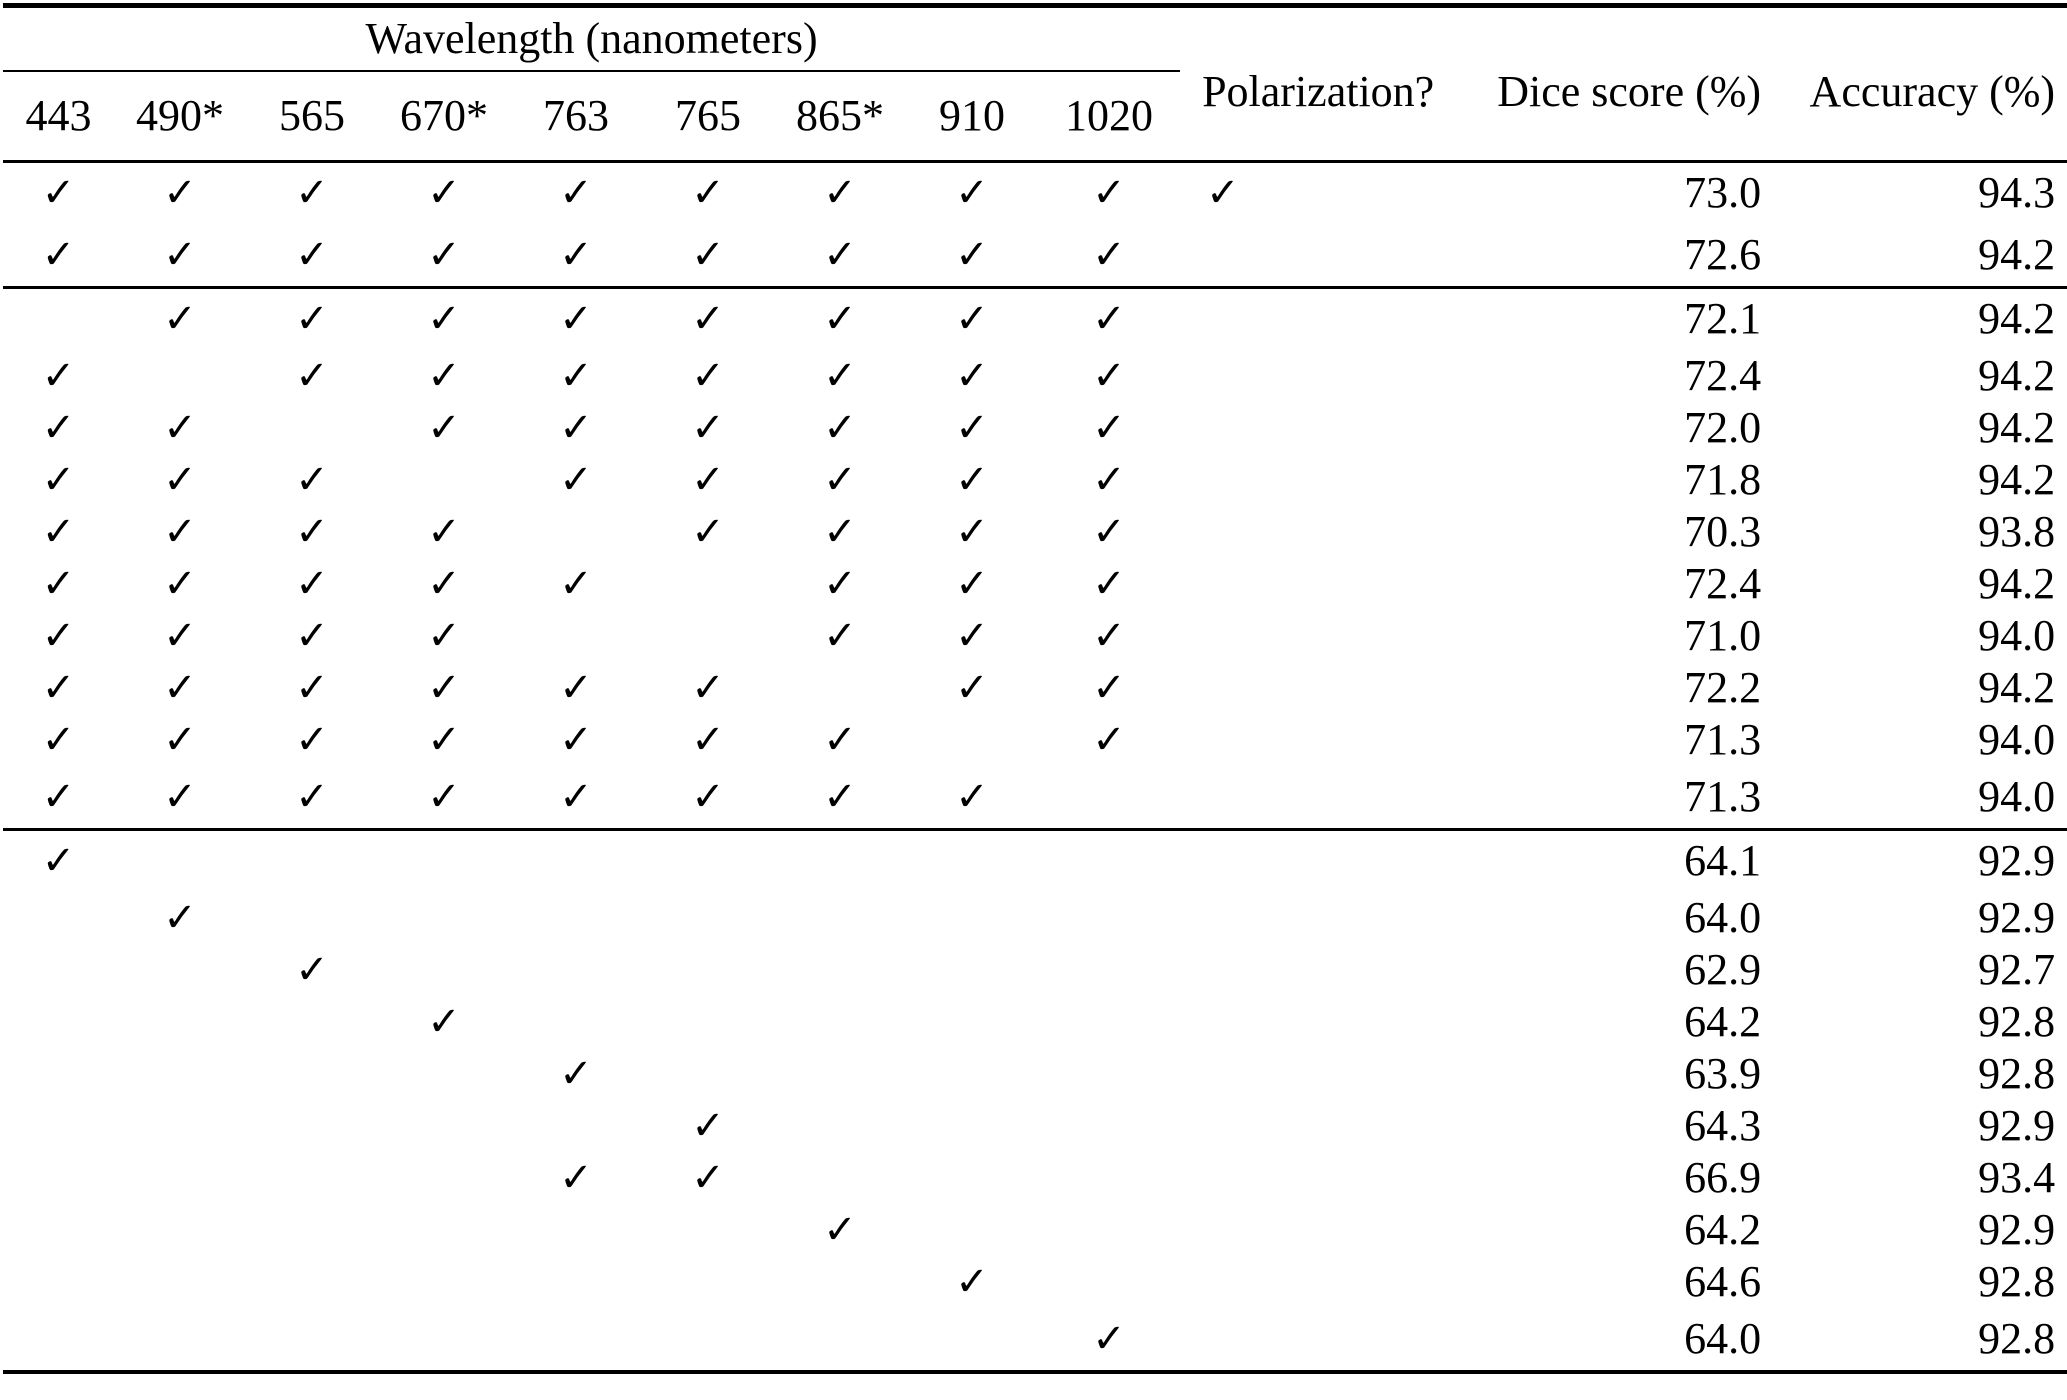  What do you see at coordinates (1035, 688) in the screenshot?
I see `table-row: ✓ ✓ ✓ ✓ ✓ ✓ ✓ ✓ 72.2 94.2` at bounding box center [1035, 688].